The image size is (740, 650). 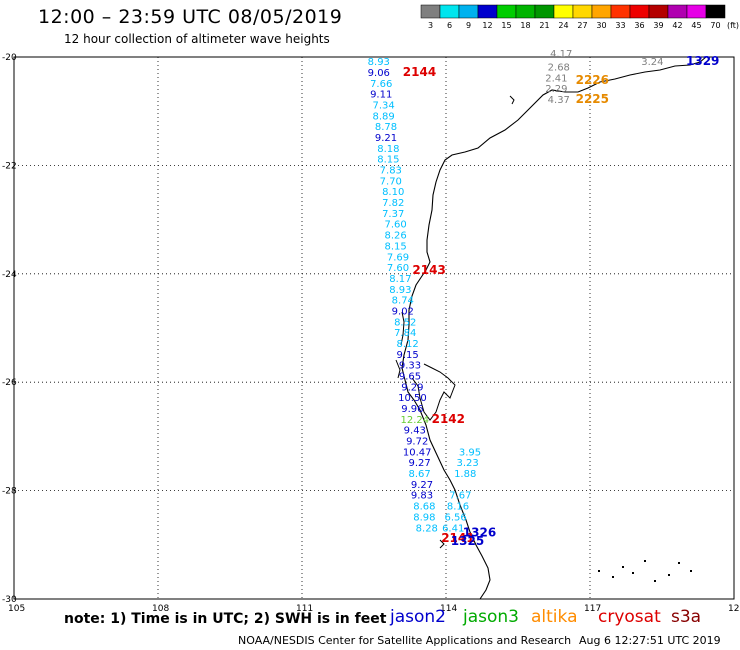 I want to click on legend-s3a: s3a, so click(x=686, y=617).